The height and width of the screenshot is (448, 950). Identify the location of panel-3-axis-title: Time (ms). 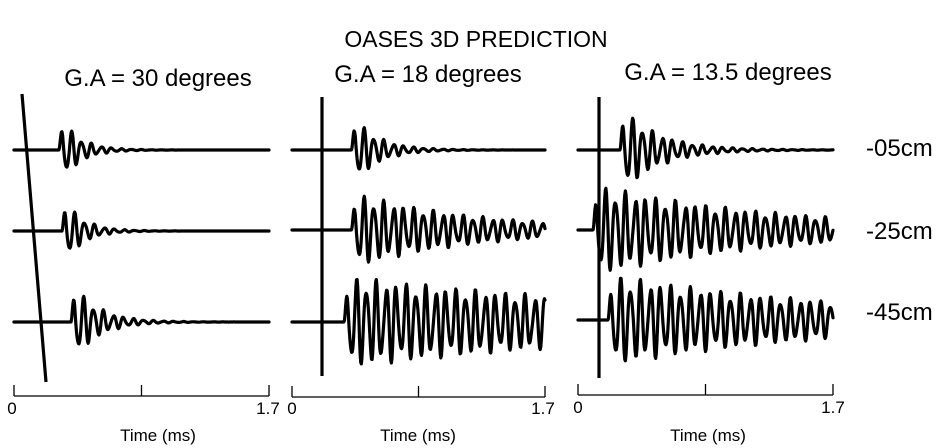
(708, 435).